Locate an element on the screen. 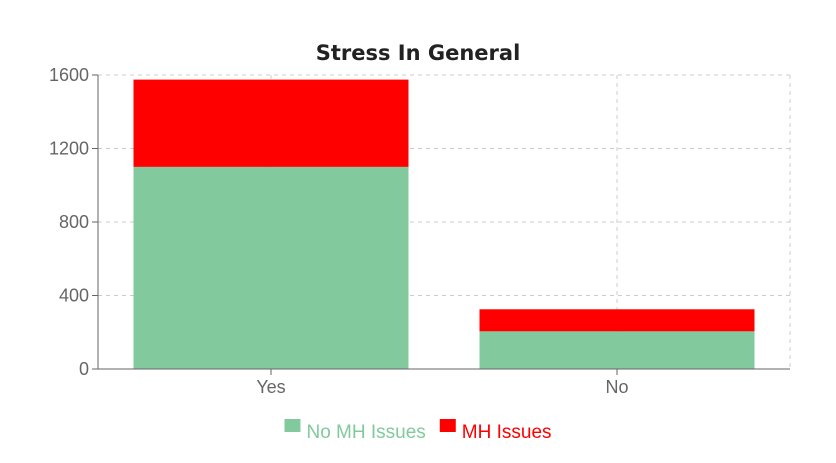 The image size is (836, 463). y-tick-label: 400 is located at coordinates (74, 296).